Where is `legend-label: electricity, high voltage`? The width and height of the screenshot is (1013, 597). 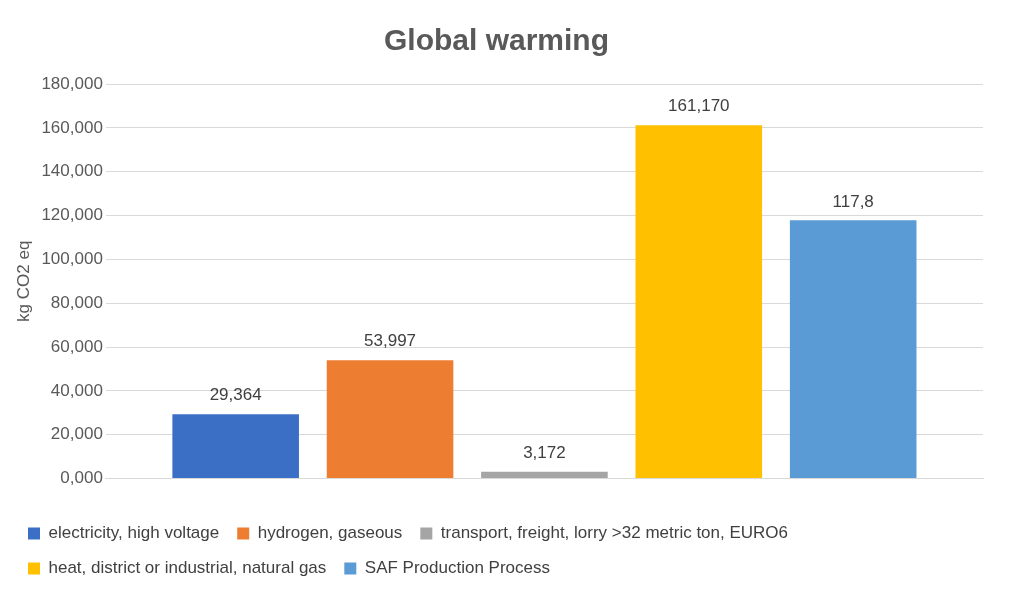 legend-label: electricity, high voltage is located at coordinates (134, 533).